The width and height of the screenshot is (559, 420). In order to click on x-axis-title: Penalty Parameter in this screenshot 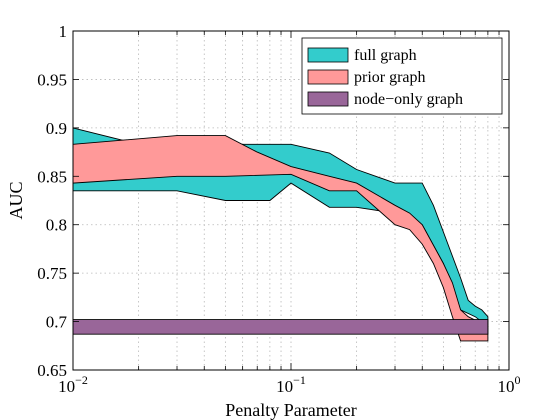, I will do `click(290, 410)`.